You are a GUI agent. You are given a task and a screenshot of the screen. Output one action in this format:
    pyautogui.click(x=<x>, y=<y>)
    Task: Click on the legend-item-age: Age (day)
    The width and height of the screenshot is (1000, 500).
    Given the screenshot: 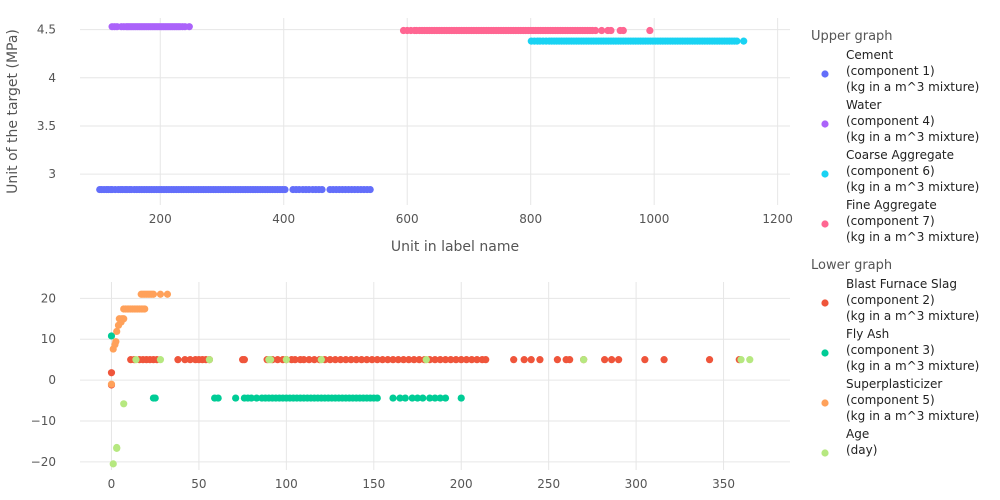 What is the action you would take?
    pyautogui.click(x=849, y=442)
    